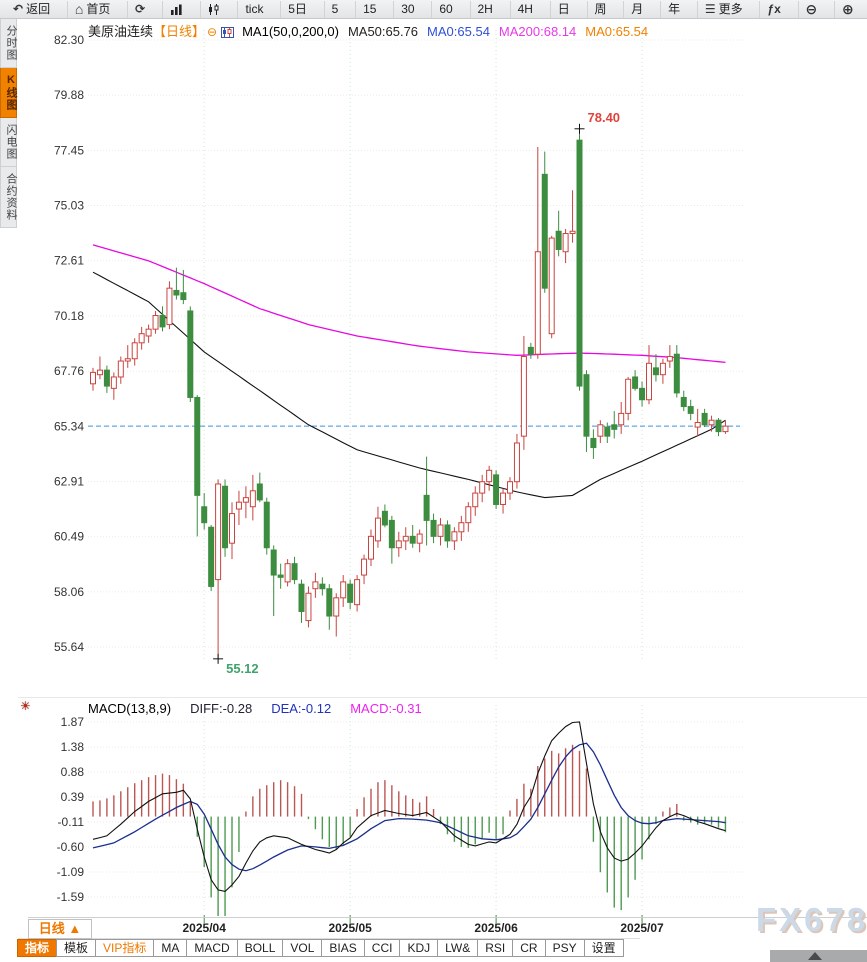 The image size is (867, 962). Describe the element at coordinates (723, 9) in the screenshot. I see `more-menu-button: ☰ 更多` at that location.